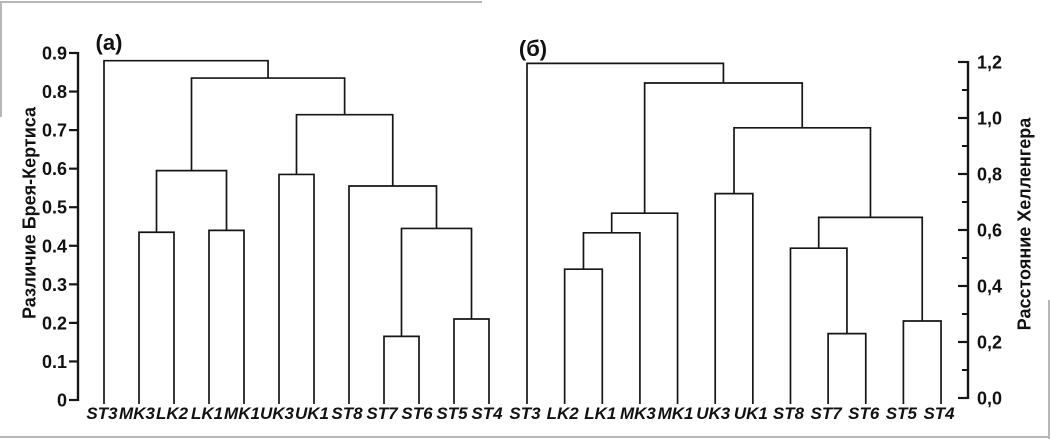  What do you see at coordinates (62, 401) in the screenshot?
I see `y-axis-tick-label: 0` at bounding box center [62, 401].